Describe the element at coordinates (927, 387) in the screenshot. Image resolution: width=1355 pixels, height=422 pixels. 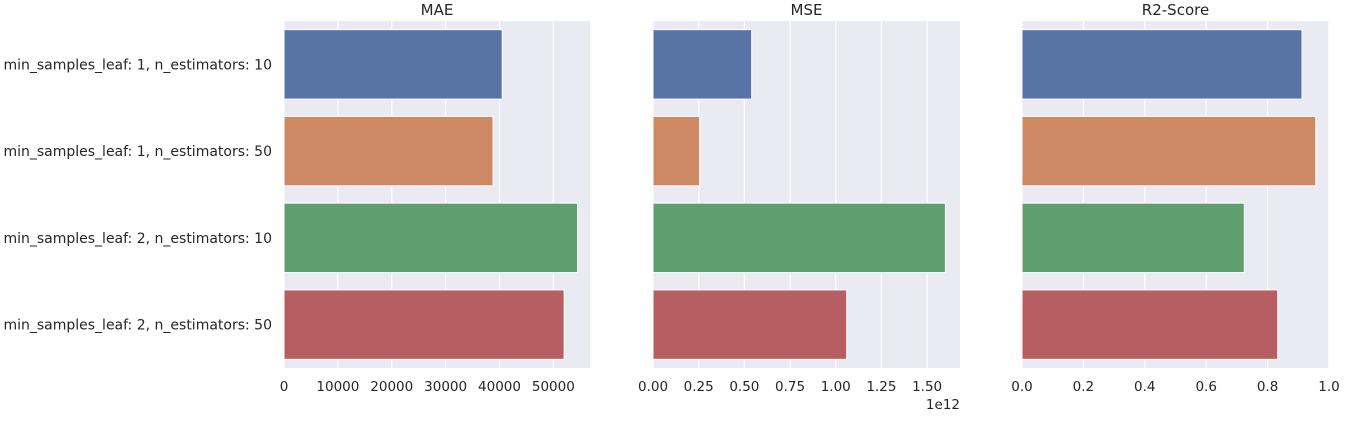
I see `x-tick-label: 1.50` at that location.